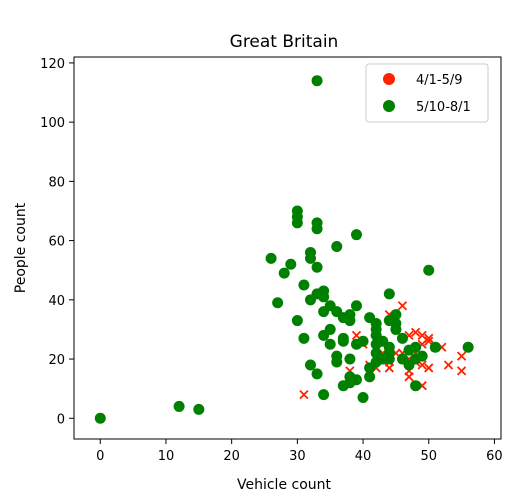  I want to click on legend: 4/1-5/9 5/10-8/1, so click(427, 93).